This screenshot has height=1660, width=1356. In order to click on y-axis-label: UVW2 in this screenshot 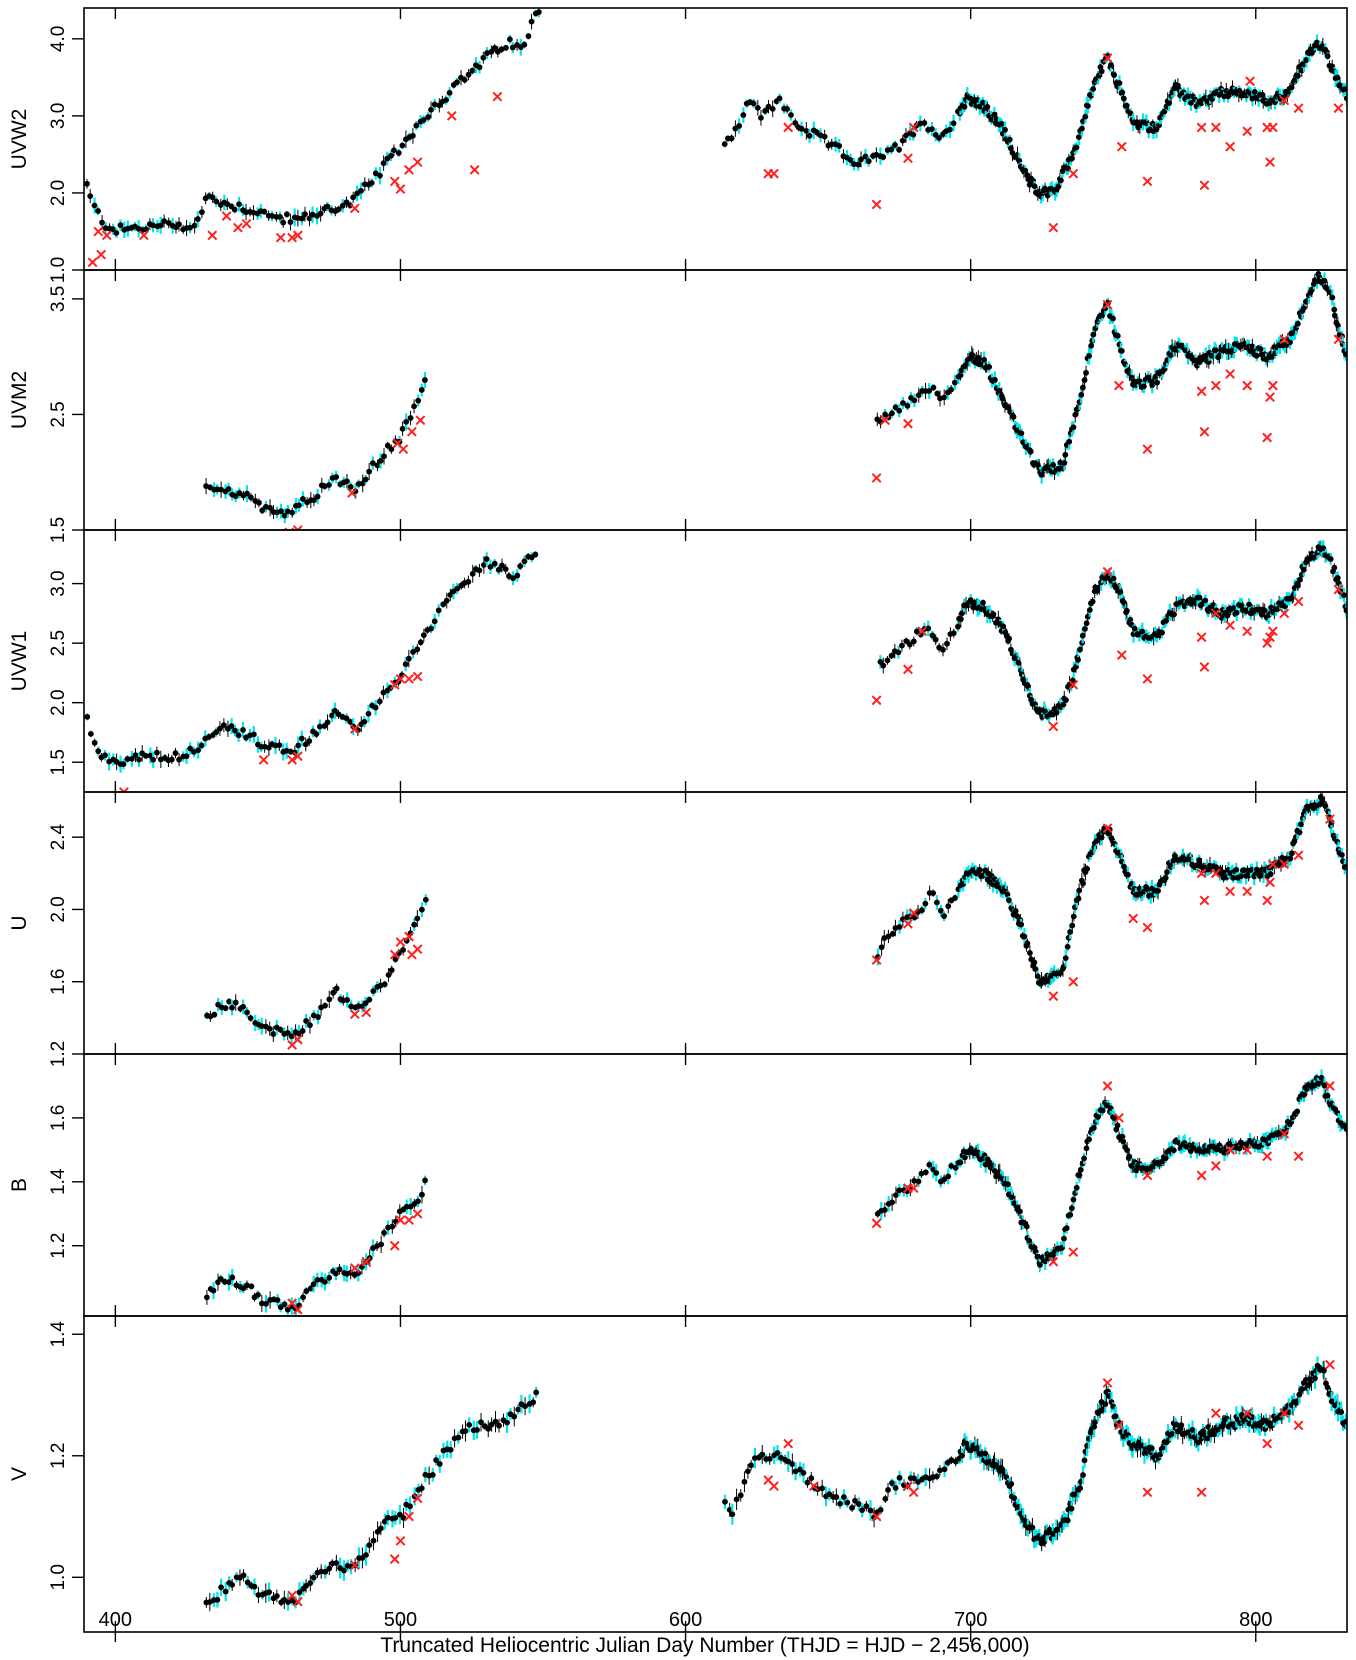, I will do `click(19, 139)`.